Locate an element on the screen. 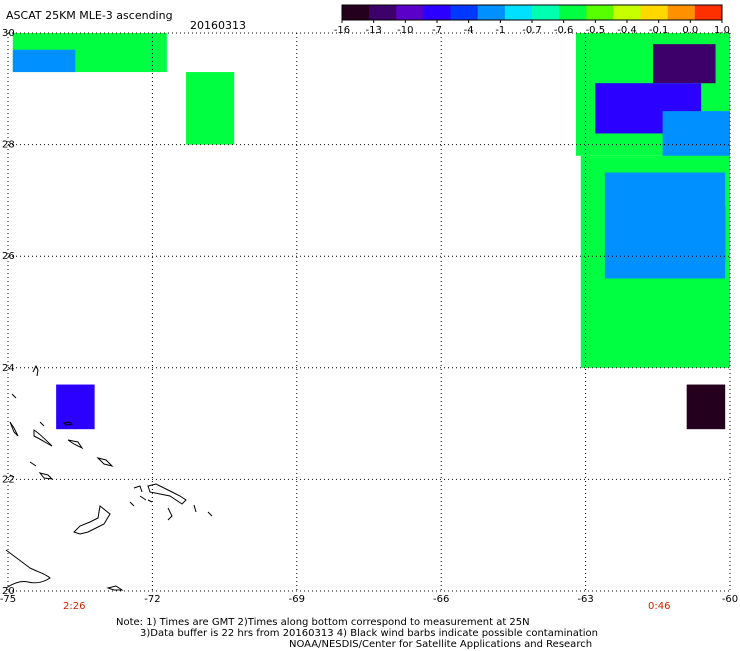 The image size is (740, 651). colorbar-label: -0.6 is located at coordinates (564, 30).